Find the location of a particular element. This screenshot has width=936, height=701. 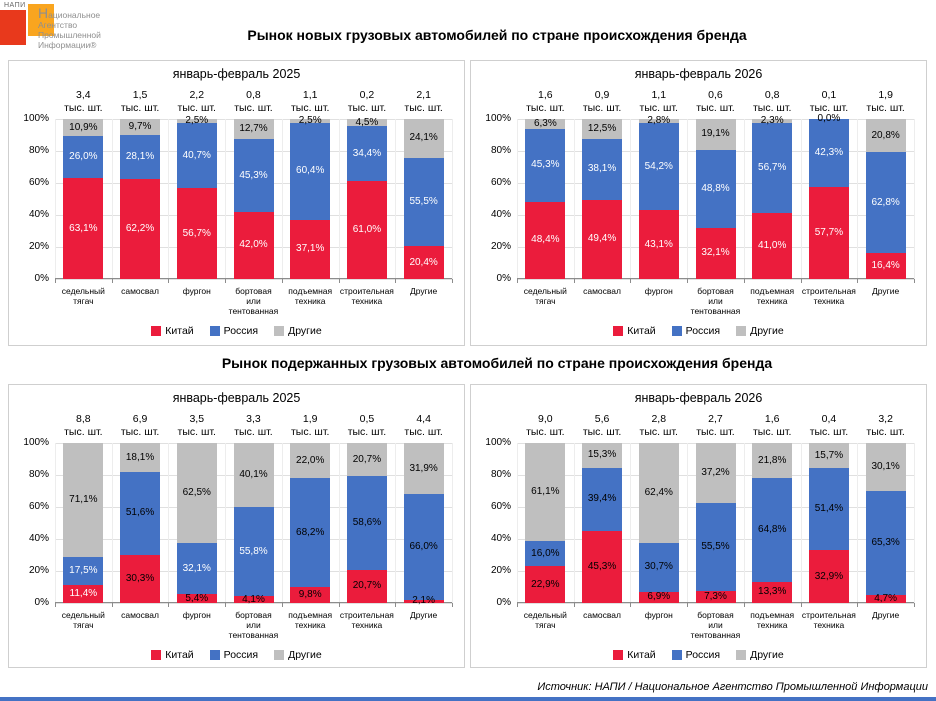

data-label: 61,1% is located at coordinates (545, 491).